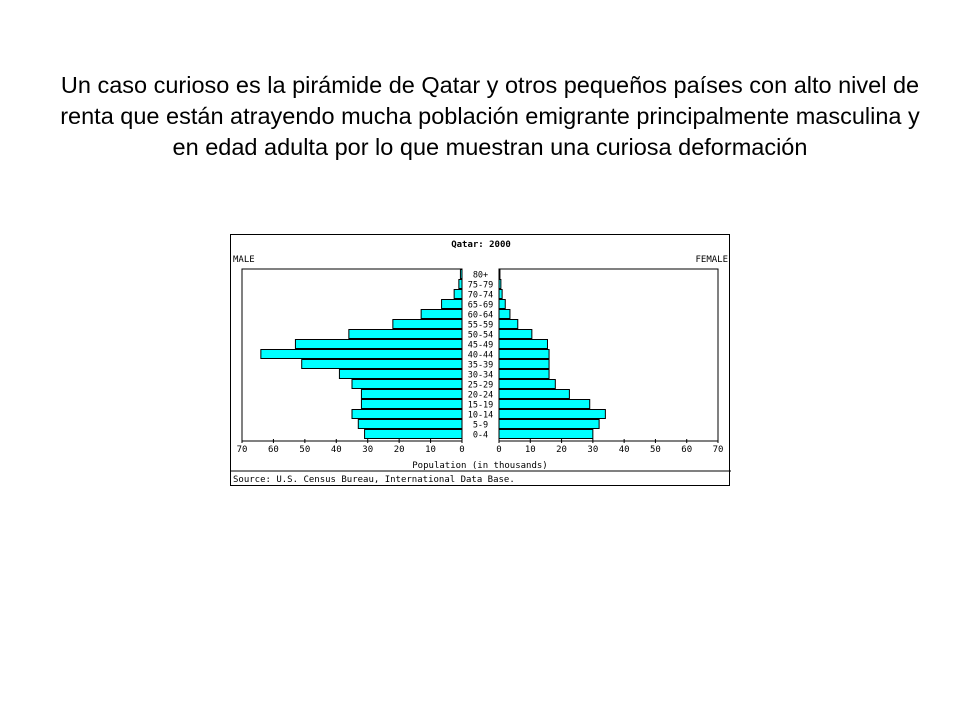 Image resolution: width=960 pixels, height=720 pixels. Describe the element at coordinates (336, 450) in the screenshot. I see `male-tick-label: 40` at that location.